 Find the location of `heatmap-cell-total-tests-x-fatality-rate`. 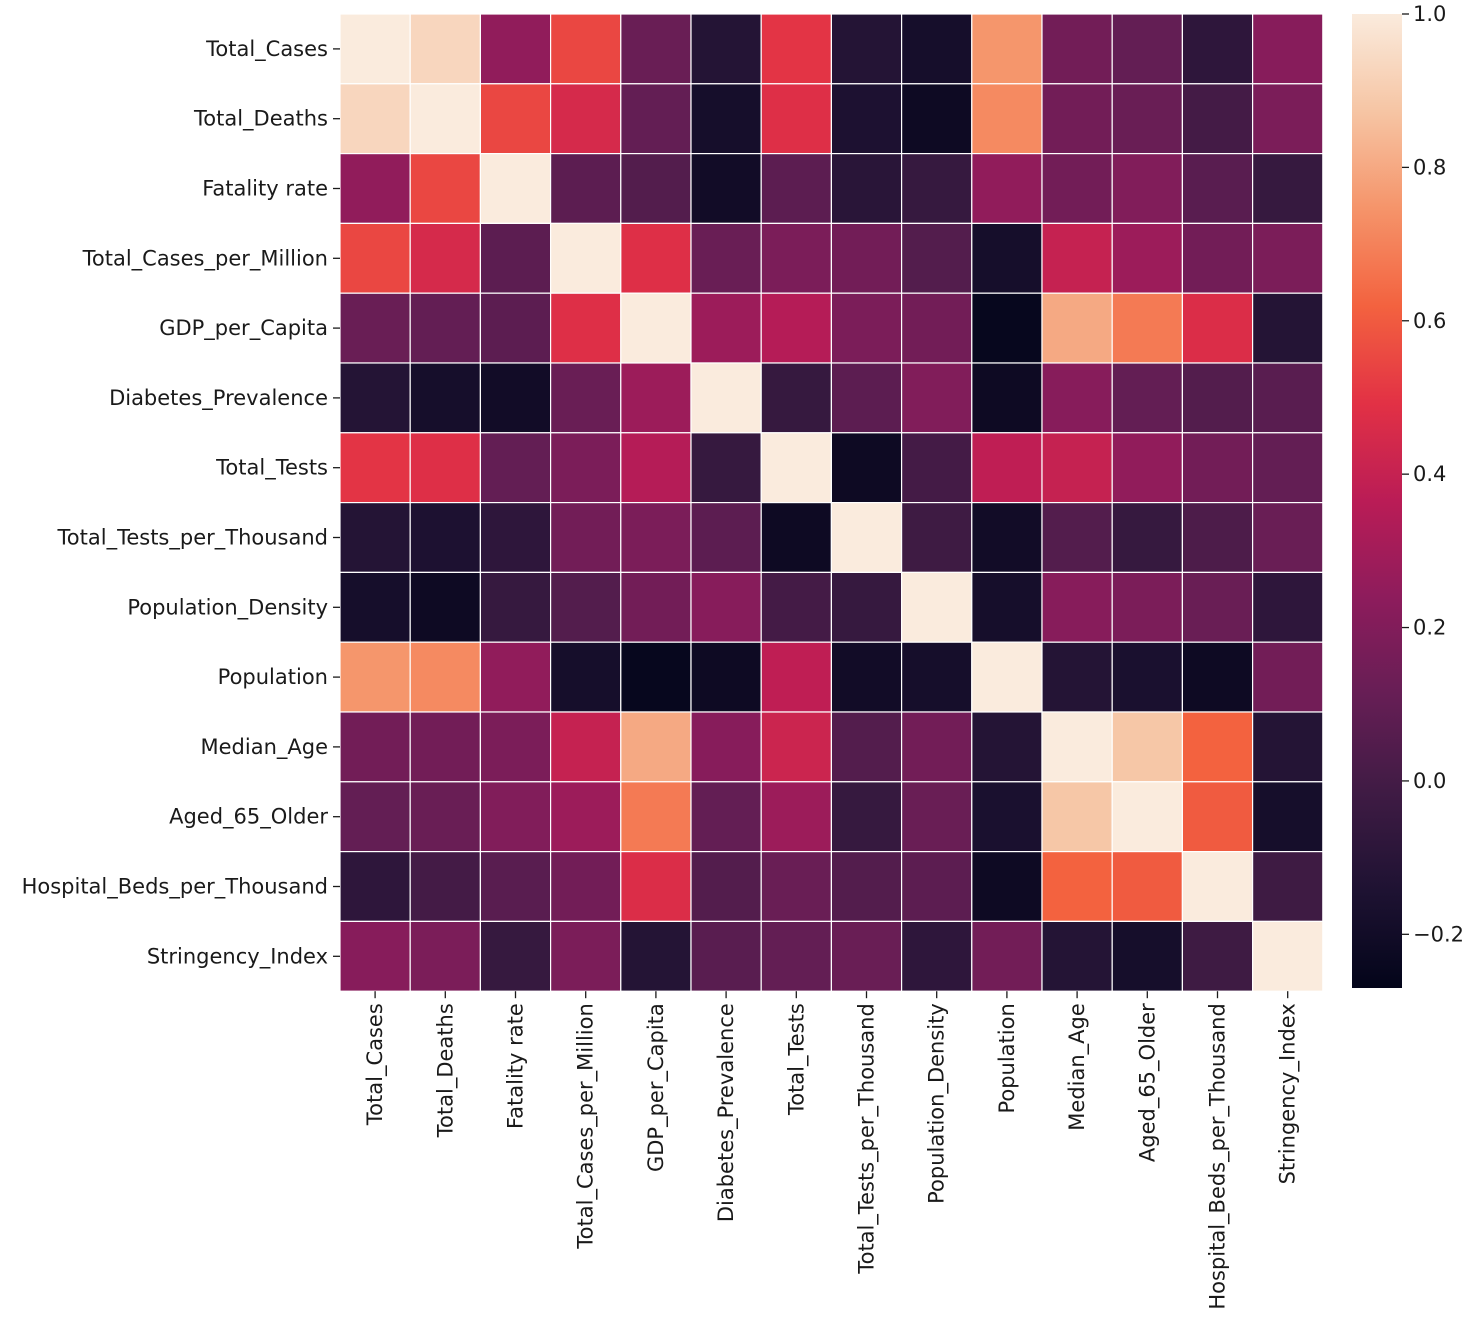

heatmap-cell-total-tests-x-fatality-rate is located at coordinates (515, 468).